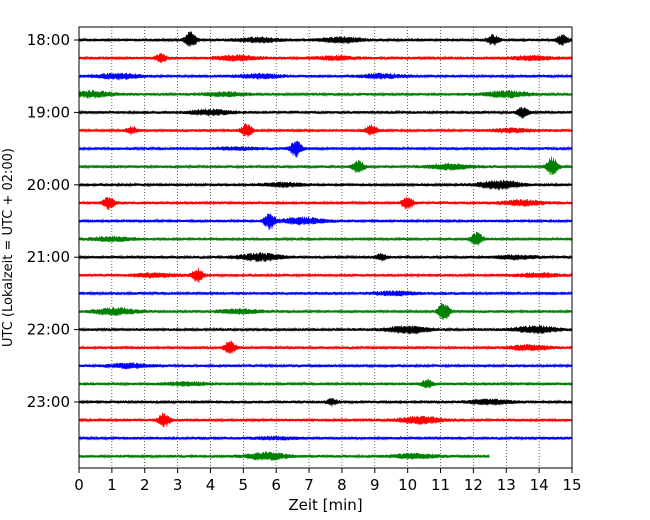 Image resolution: width=650 pixels, height=520 pixels. Describe the element at coordinates (145, 485) in the screenshot. I see `x-tick-label: 2` at that location.